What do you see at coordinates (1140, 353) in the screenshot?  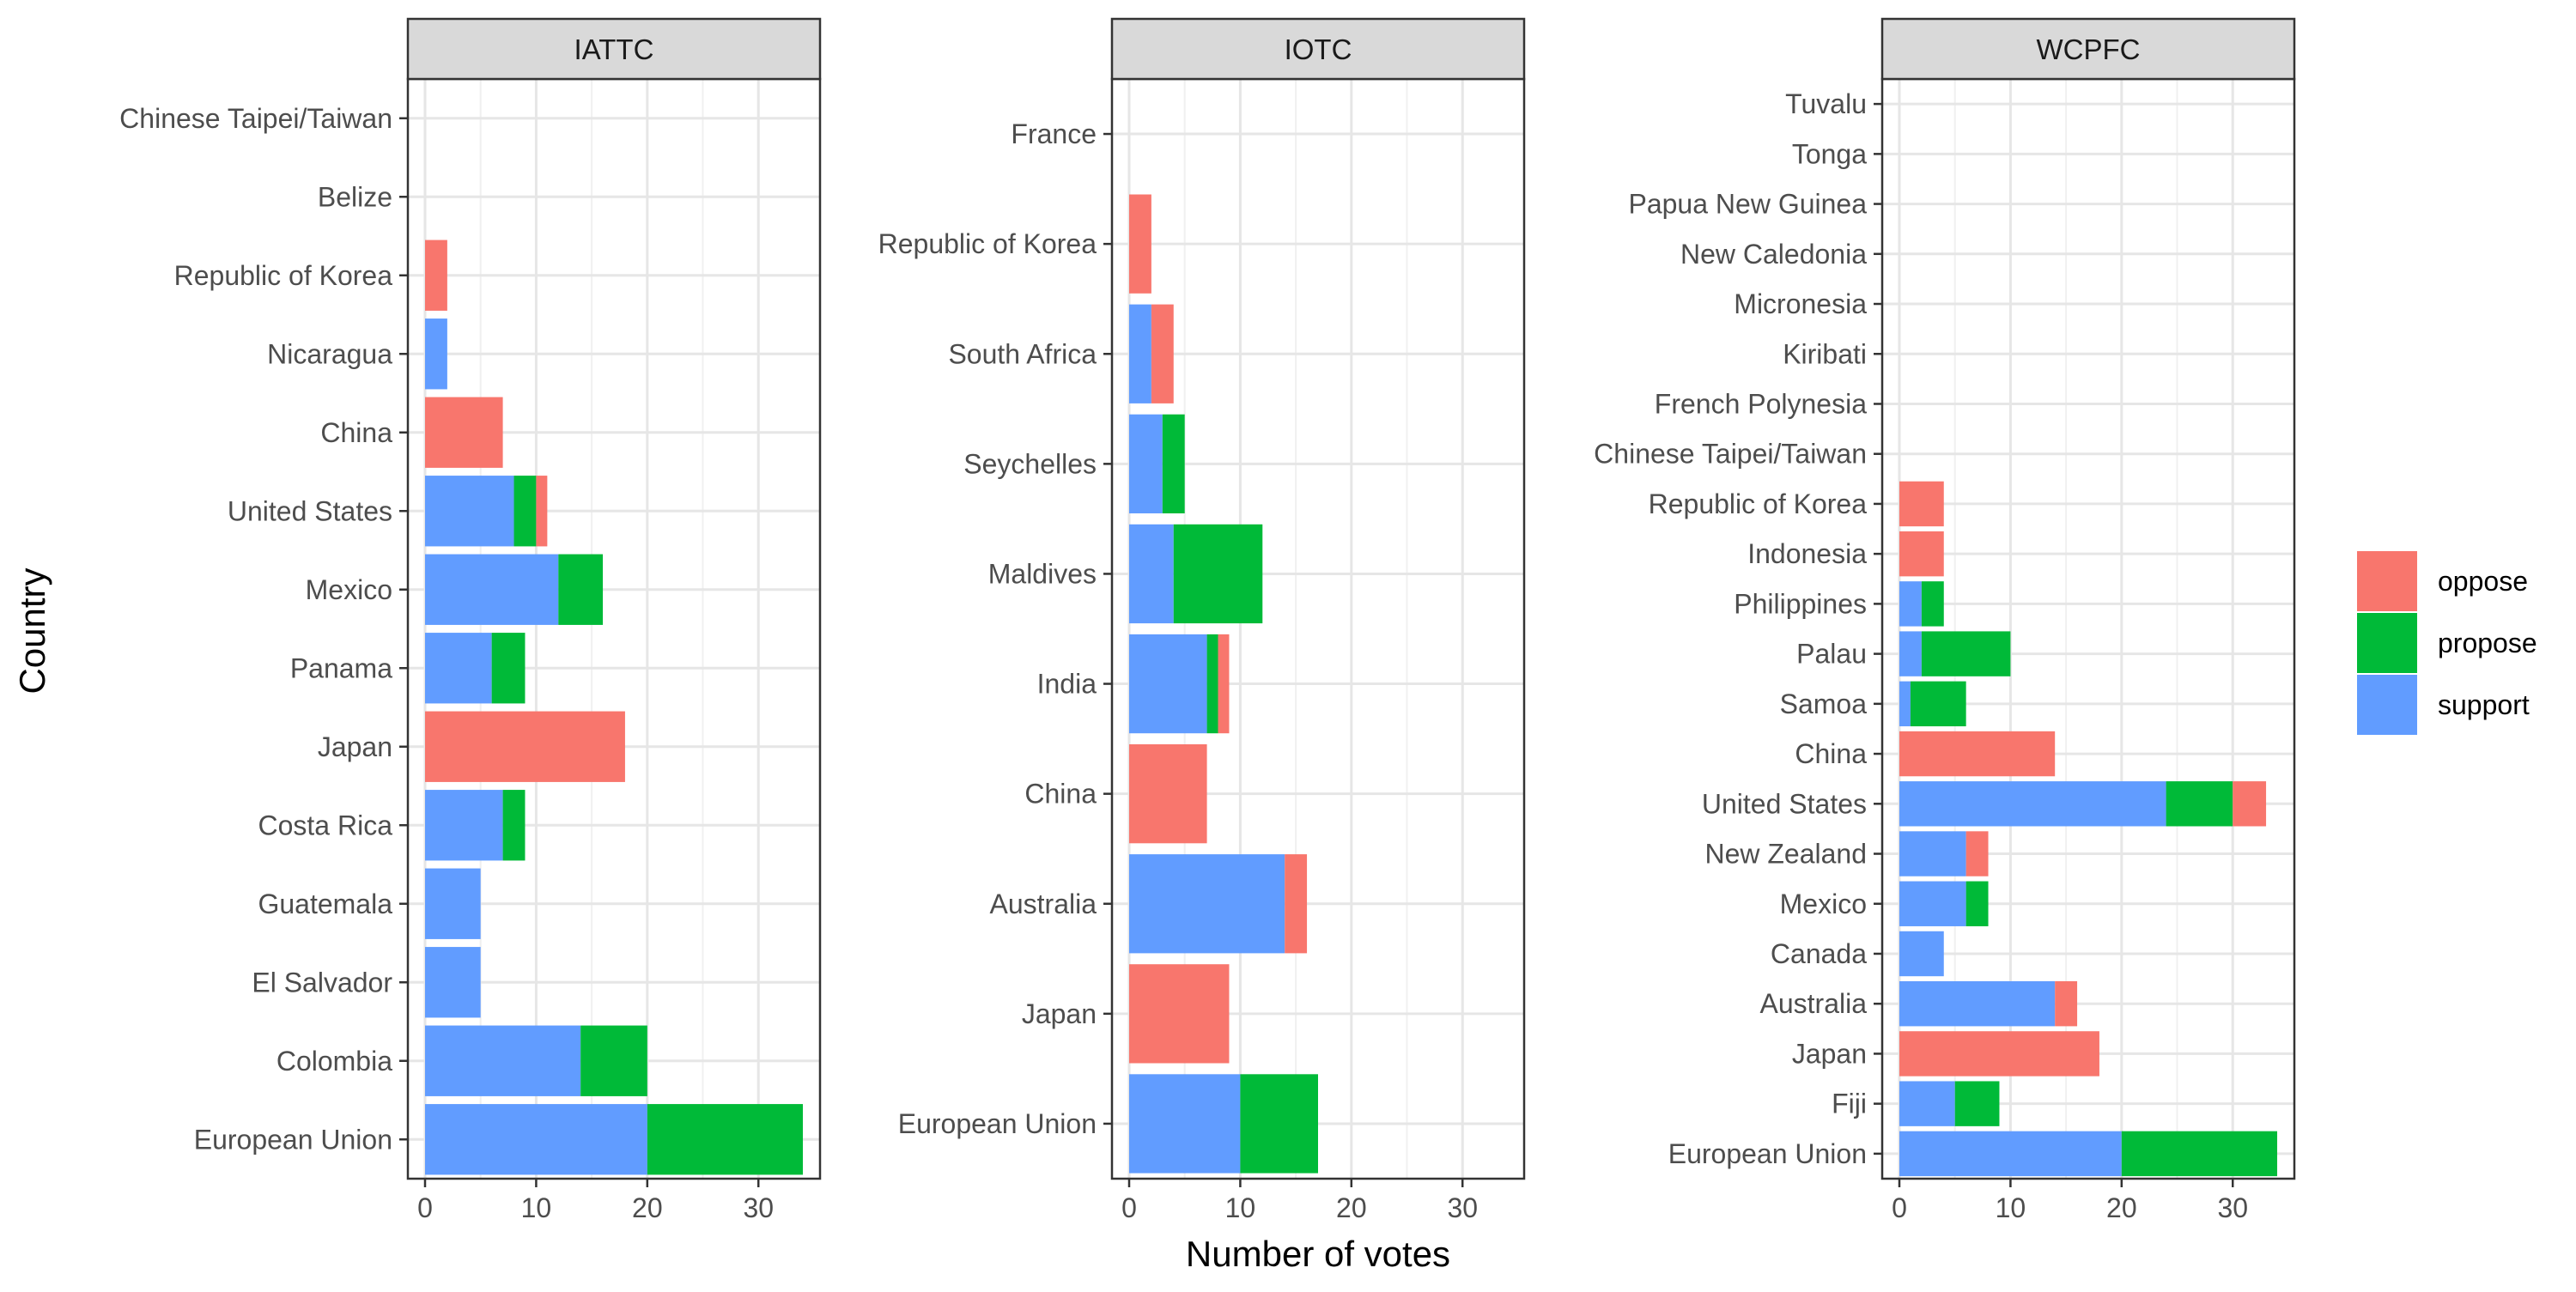 I see `bar-support-south-africa` at bounding box center [1140, 353].